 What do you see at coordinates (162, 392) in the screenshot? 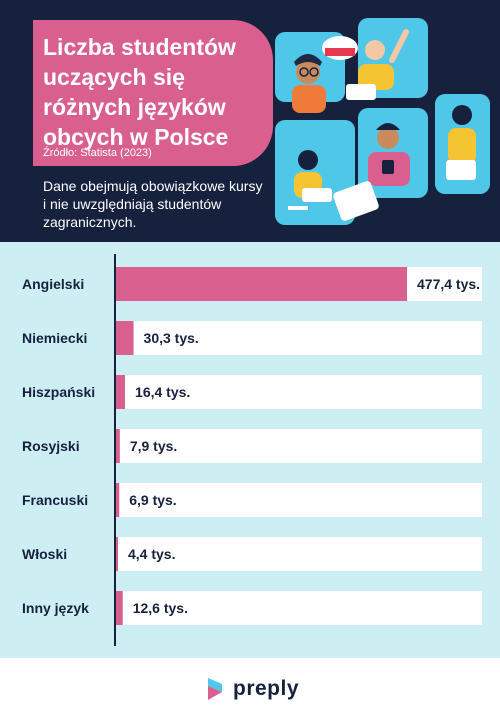
I see `value-label: 16,4 tys.` at bounding box center [162, 392].